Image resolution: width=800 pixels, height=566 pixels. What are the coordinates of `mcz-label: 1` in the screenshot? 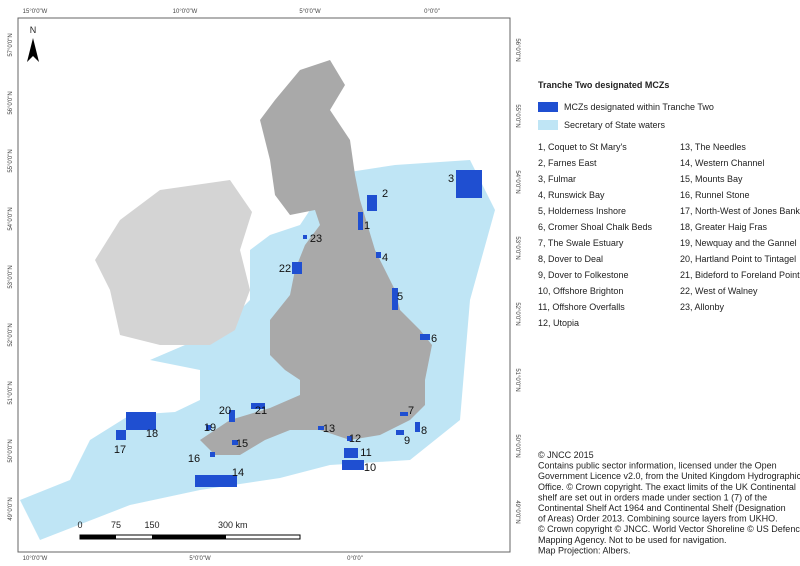 It's located at (367, 226).